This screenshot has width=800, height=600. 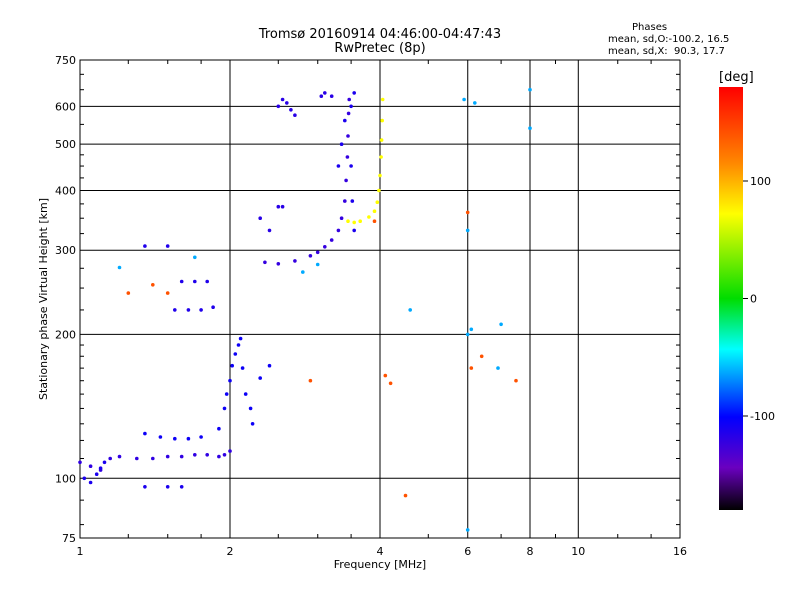 I want to click on x-tick-label: 2, so click(x=230, y=551).